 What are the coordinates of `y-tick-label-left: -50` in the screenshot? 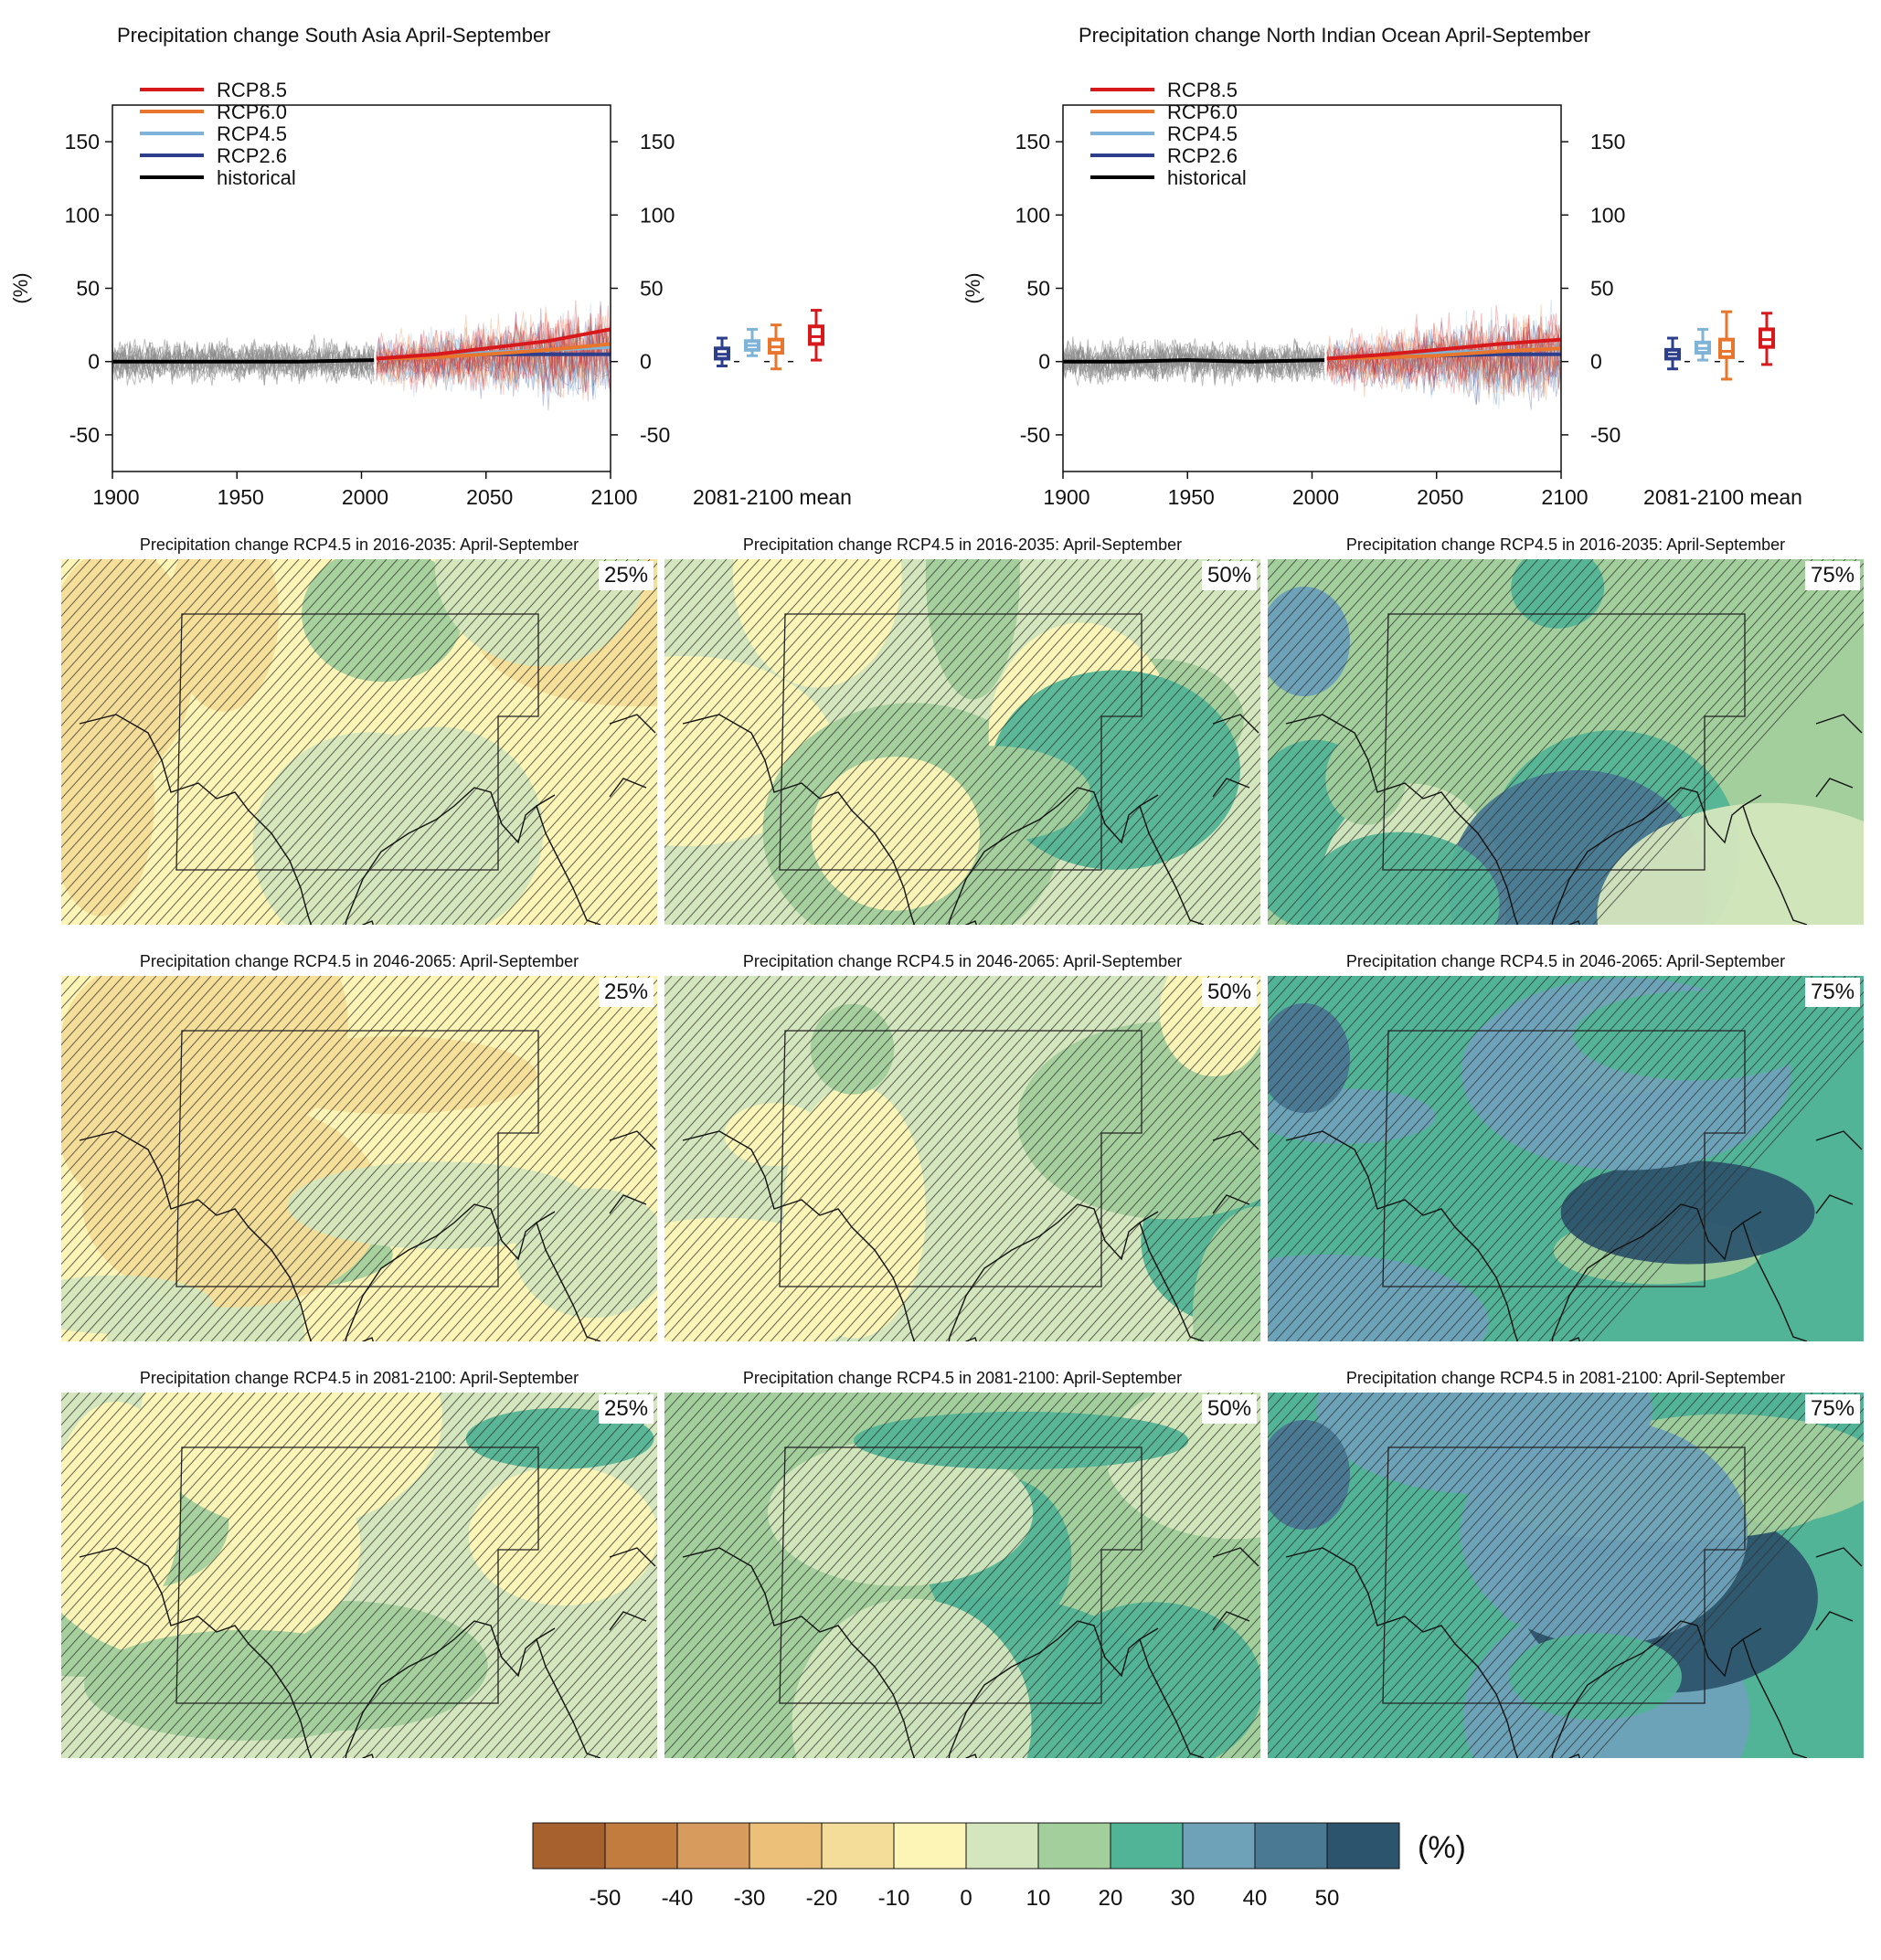 It's located at (1035, 435).